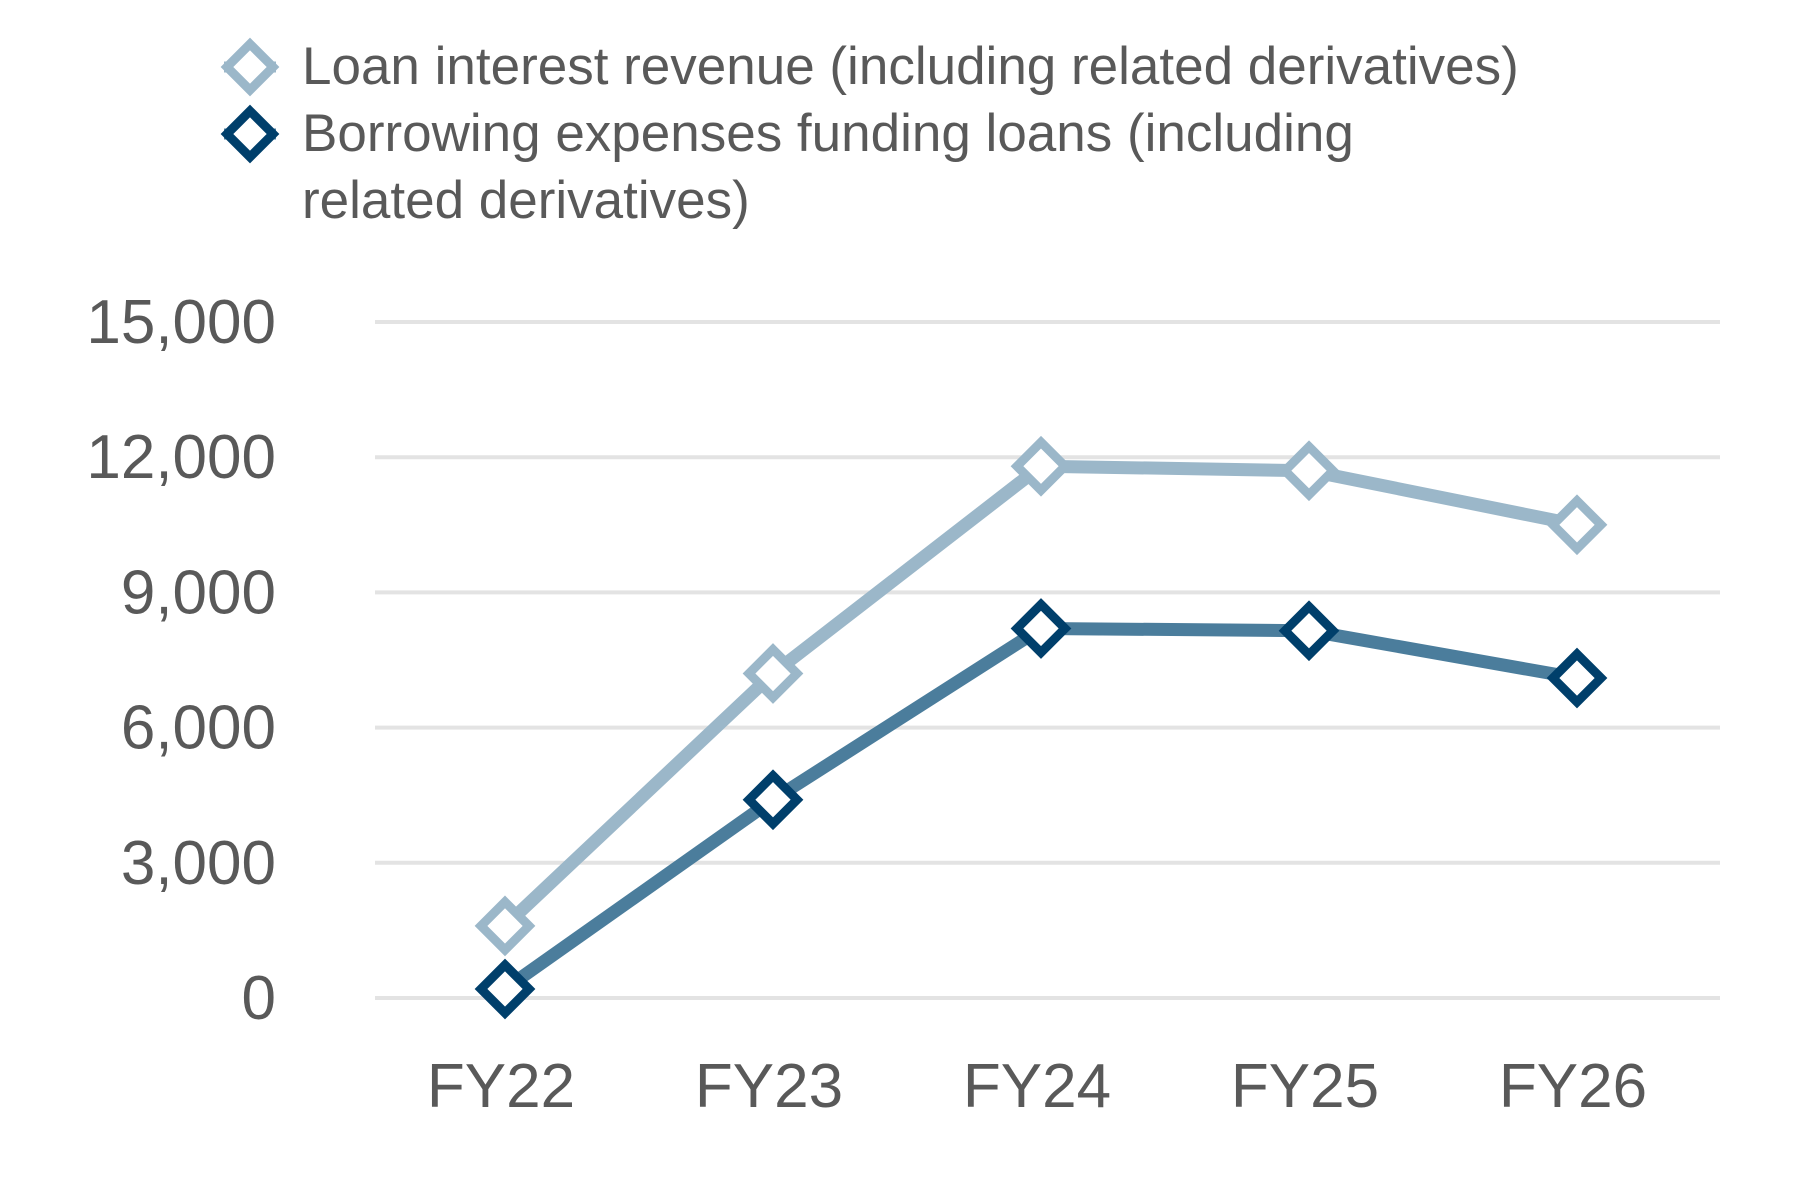  What do you see at coordinates (526, 200) in the screenshot?
I see `legend-label-line: related derivatives)` at bounding box center [526, 200].